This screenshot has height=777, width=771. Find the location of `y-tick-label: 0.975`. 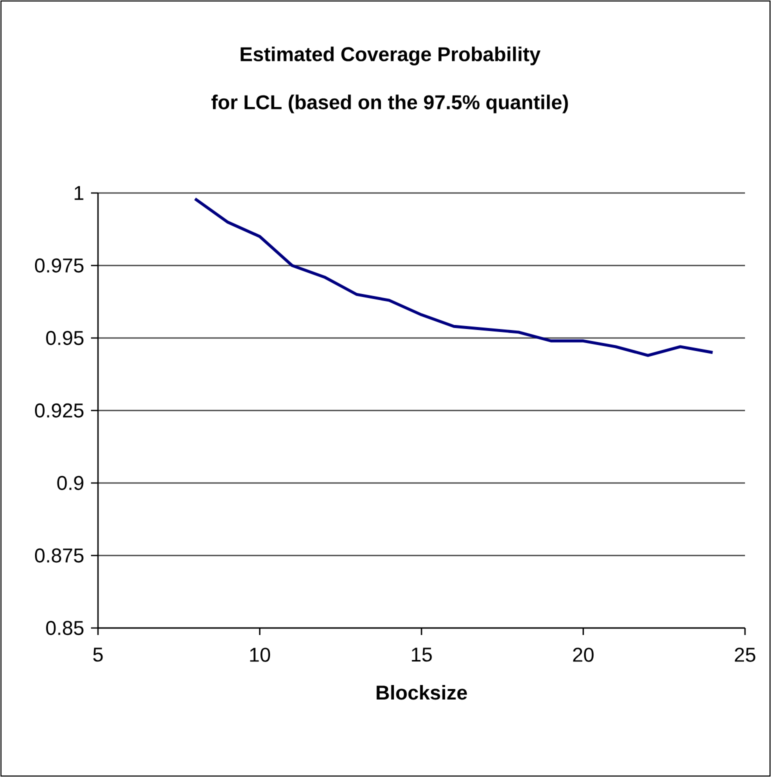

y-tick-label: 0.975 is located at coordinates (59, 265).